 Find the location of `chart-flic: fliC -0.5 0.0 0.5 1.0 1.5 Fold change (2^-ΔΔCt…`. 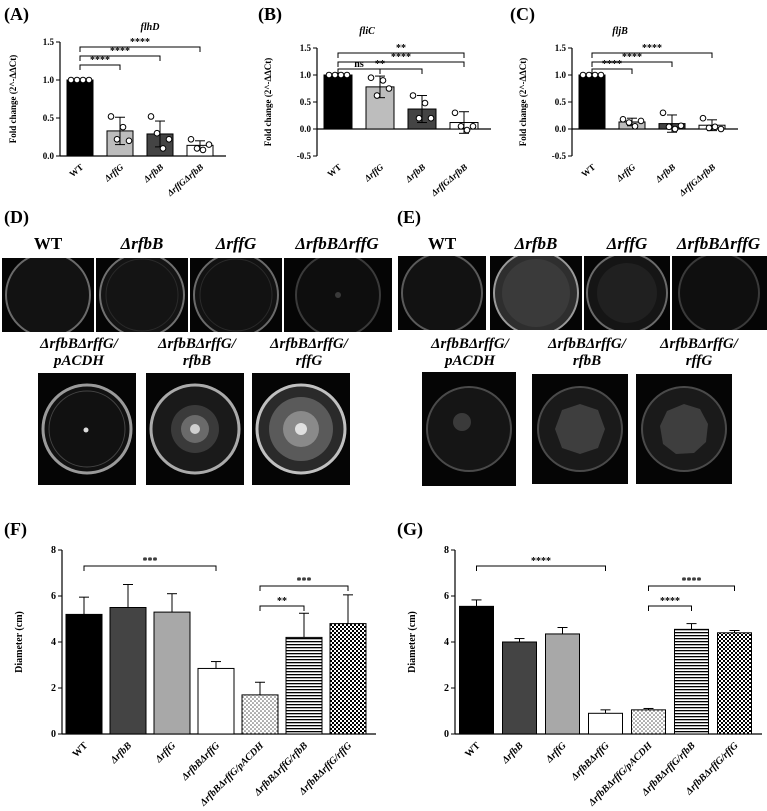

chart-flic: fliC -0.5 0.0 0.5 1.0 1.5 Fold change (2^-ΔΔCt… is located at coordinates (377, 112).